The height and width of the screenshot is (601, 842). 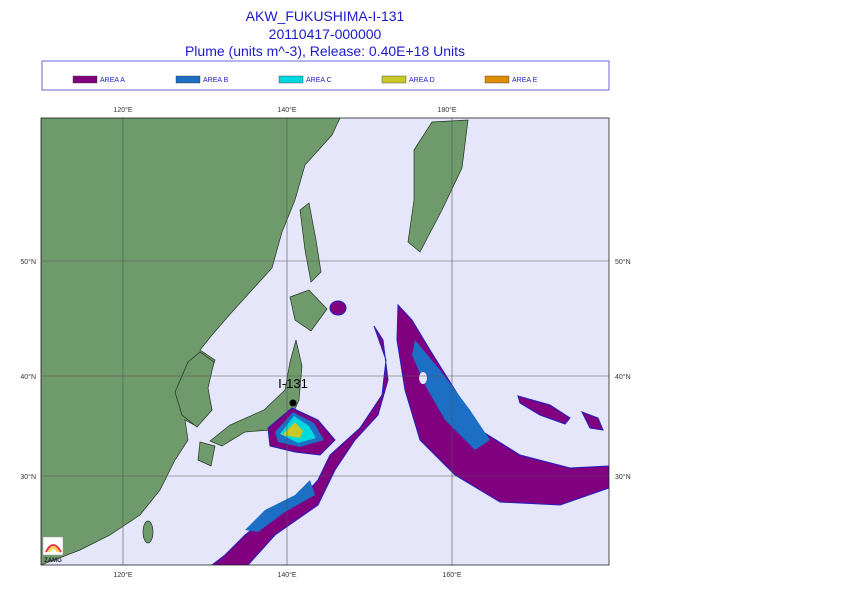 What do you see at coordinates (310, 242) in the screenshot?
I see `sakhalin` at bounding box center [310, 242].